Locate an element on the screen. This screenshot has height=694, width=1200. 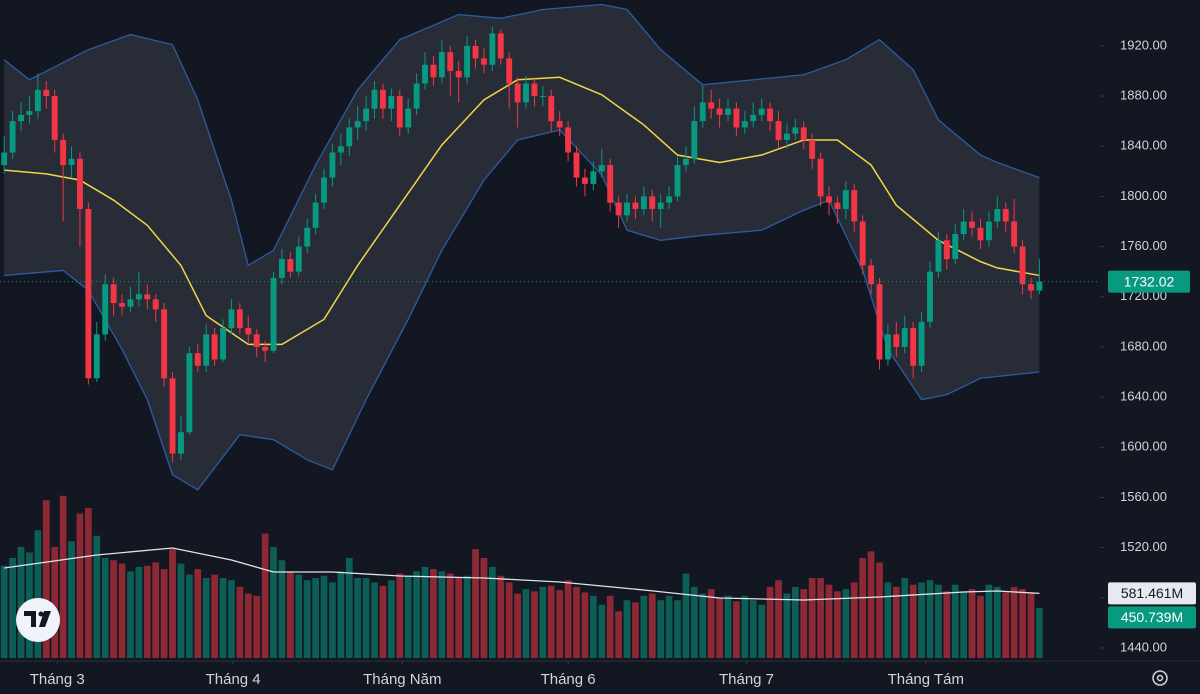
y-tick-label: 1680.00 is located at coordinates (1143, 345).